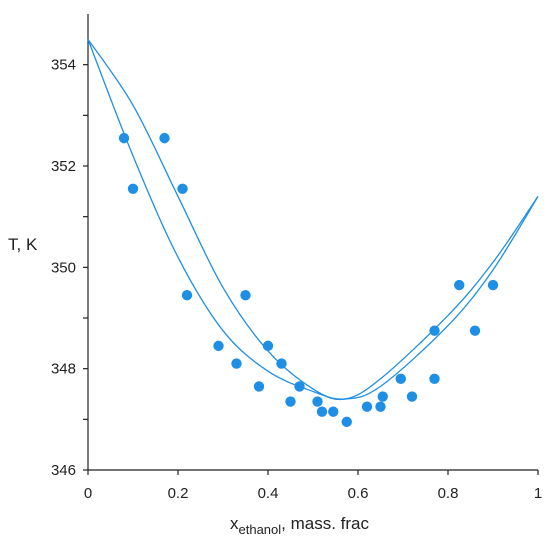 The width and height of the screenshot is (550, 547). What do you see at coordinates (538, 493) in the screenshot?
I see `x-tick-label: 1` at bounding box center [538, 493].